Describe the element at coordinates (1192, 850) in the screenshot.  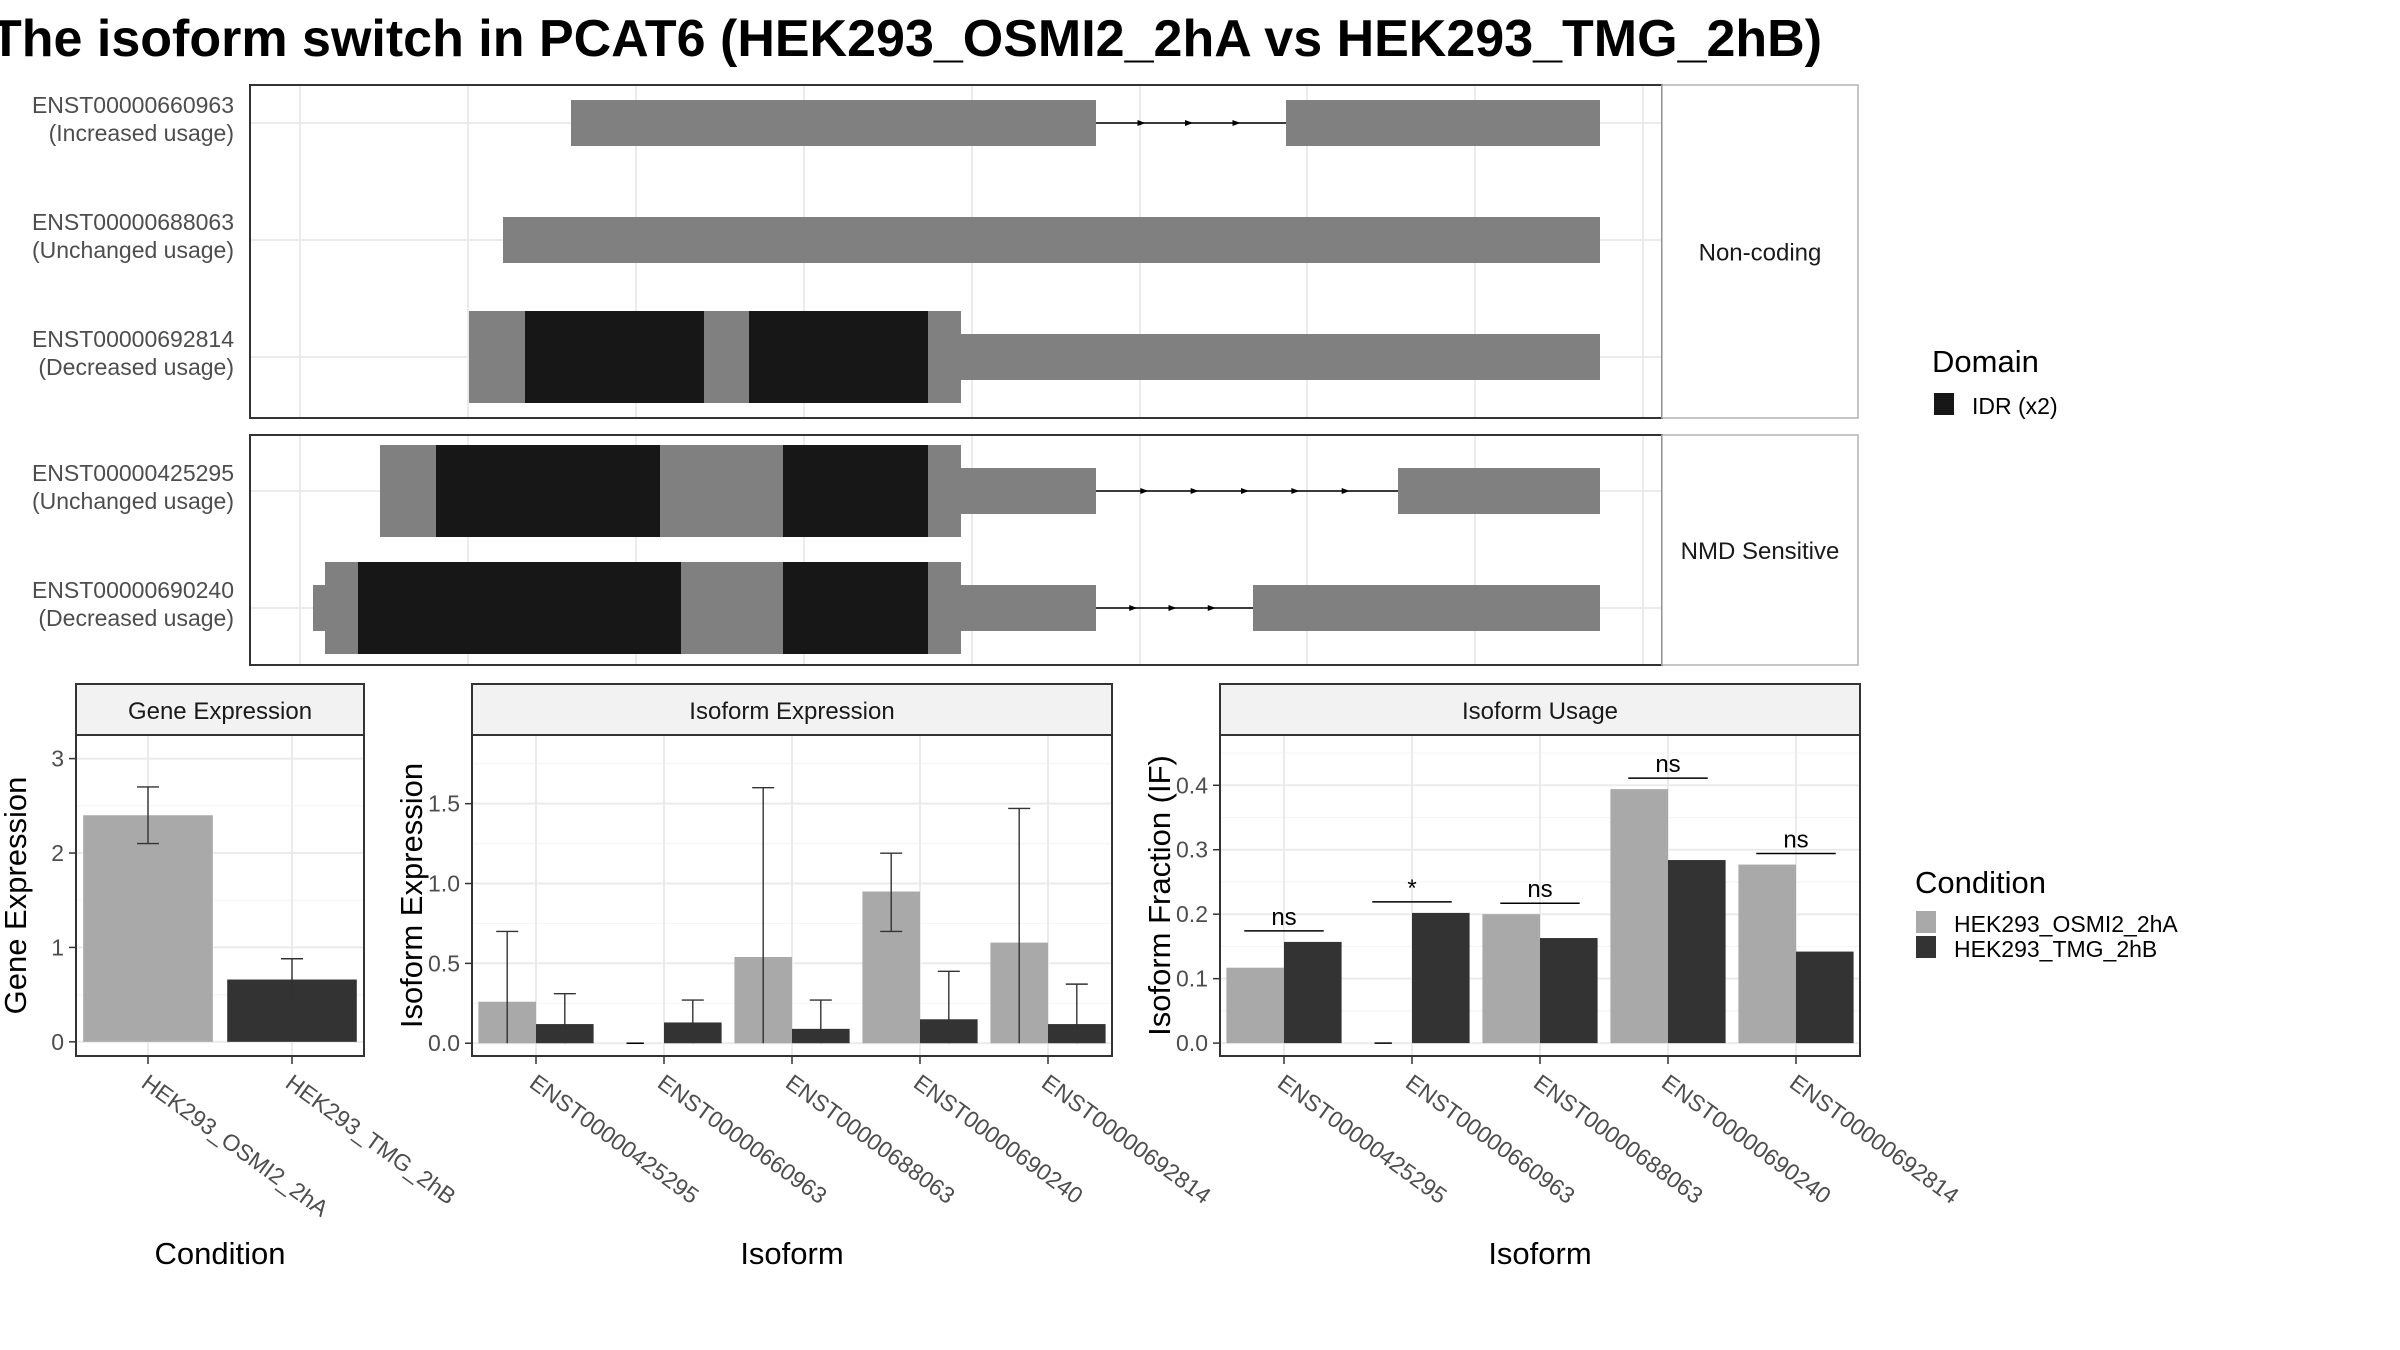
I see `y-tick-label: 0.3` at that location.